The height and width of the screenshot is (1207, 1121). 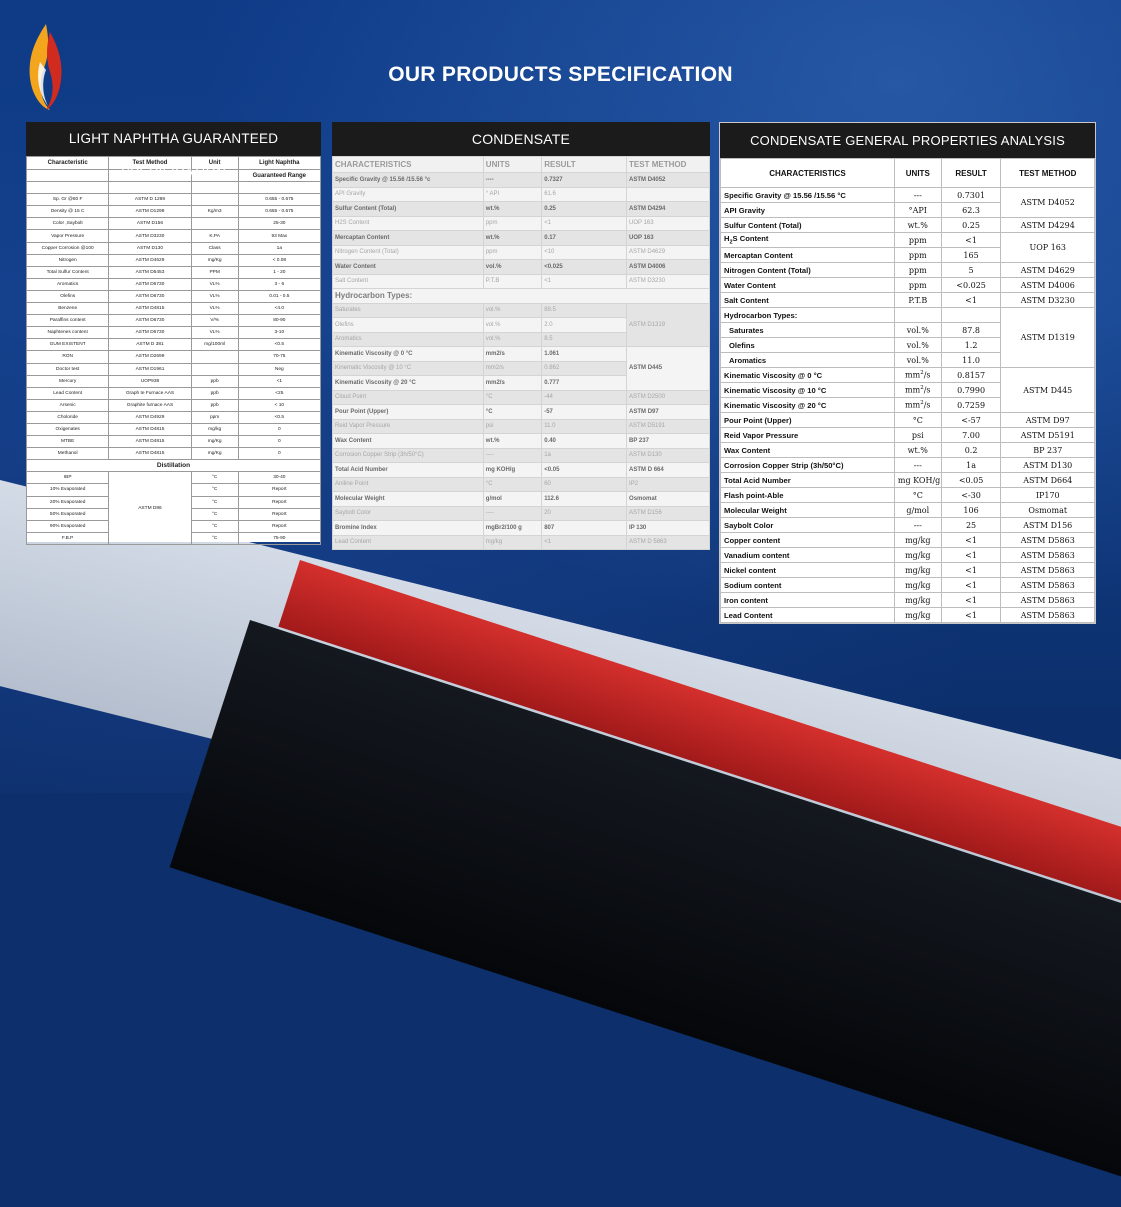 I want to click on distillation-label: Distillation, so click(x=173, y=466).